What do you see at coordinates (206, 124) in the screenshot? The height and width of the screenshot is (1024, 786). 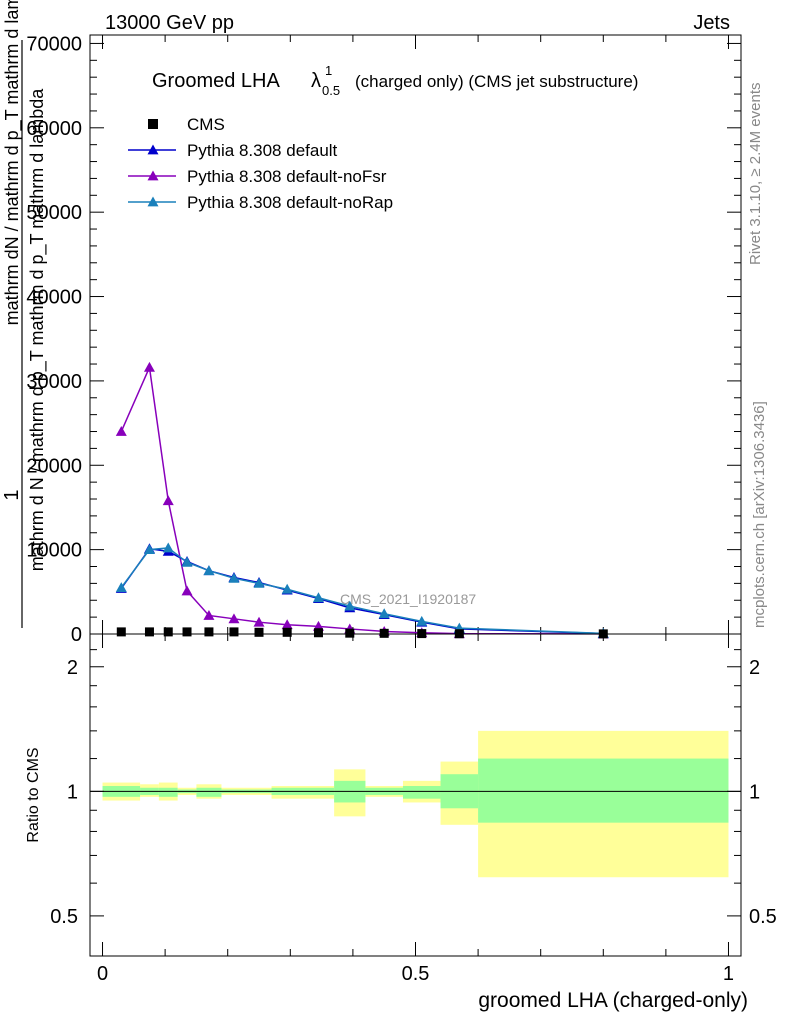 I see `legend-label-cms: CMS` at bounding box center [206, 124].